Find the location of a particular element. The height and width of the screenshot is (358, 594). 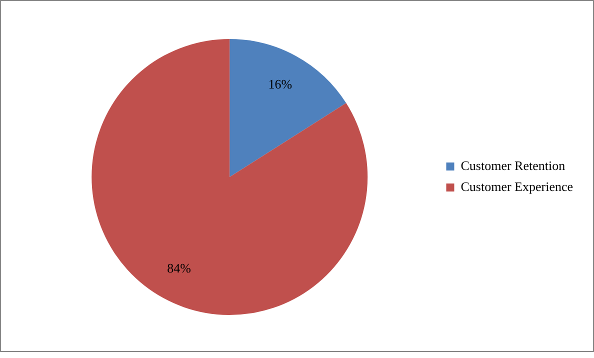

data-label: 84% is located at coordinates (179, 268).